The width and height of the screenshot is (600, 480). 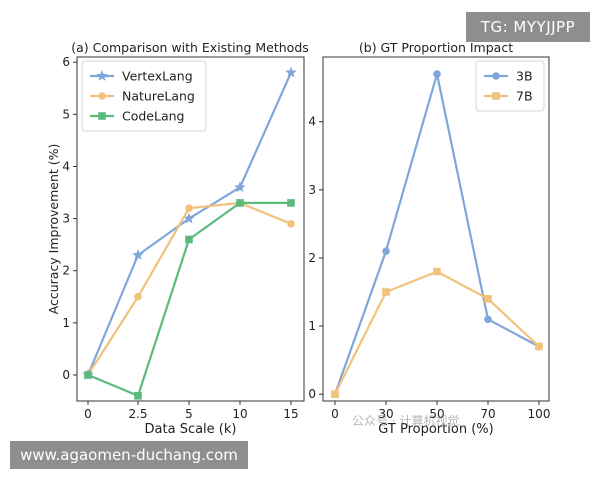 What do you see at coordinates (153, 116) in the screenshot?
I see `panel-a-legend-label: CodeLang` at bounding box center [153, 116].